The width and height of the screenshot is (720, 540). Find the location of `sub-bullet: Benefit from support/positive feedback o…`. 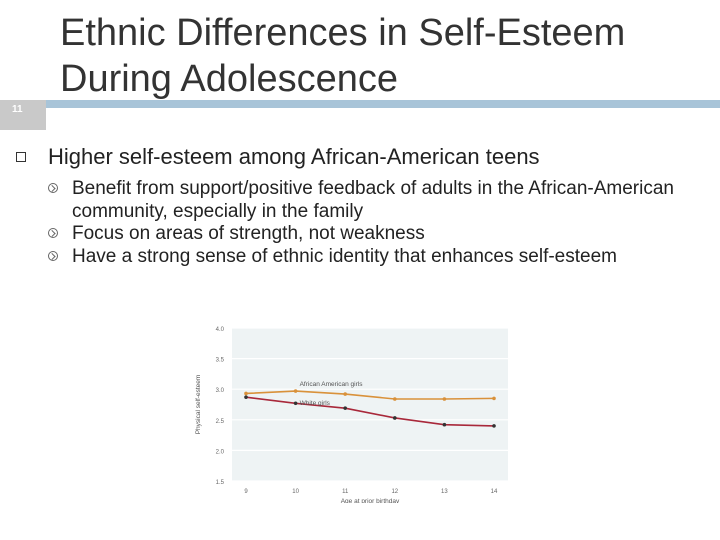

sub-bullet: Benefit from support/positive feedback o… is located at coordinates (373, 200).